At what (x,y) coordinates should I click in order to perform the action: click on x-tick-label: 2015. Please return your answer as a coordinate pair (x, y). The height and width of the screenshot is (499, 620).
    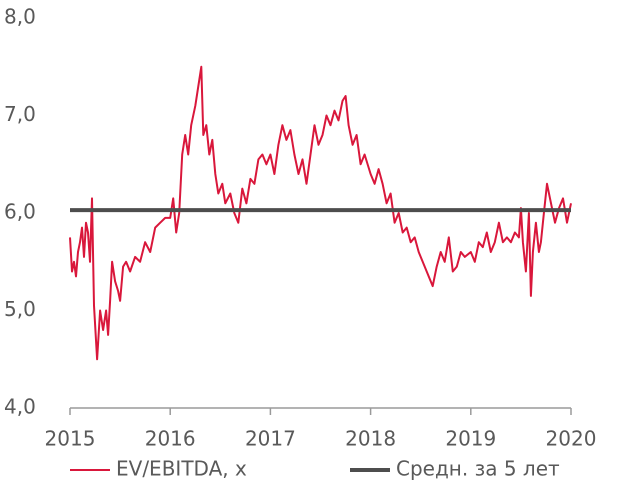
    Looking at the image, I should click on (70, 439).